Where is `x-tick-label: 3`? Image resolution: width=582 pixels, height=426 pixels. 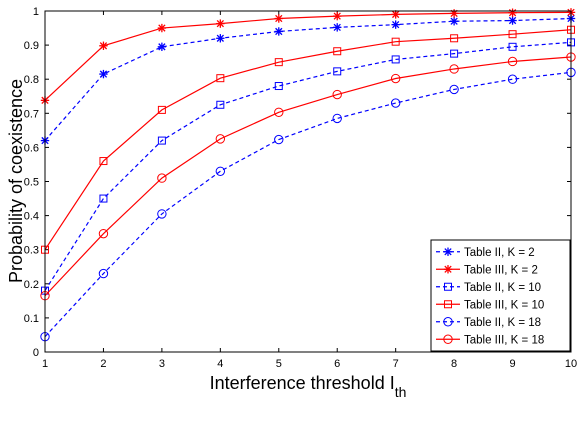 x-tick-label: 3 is located at coordinates (162, 364).